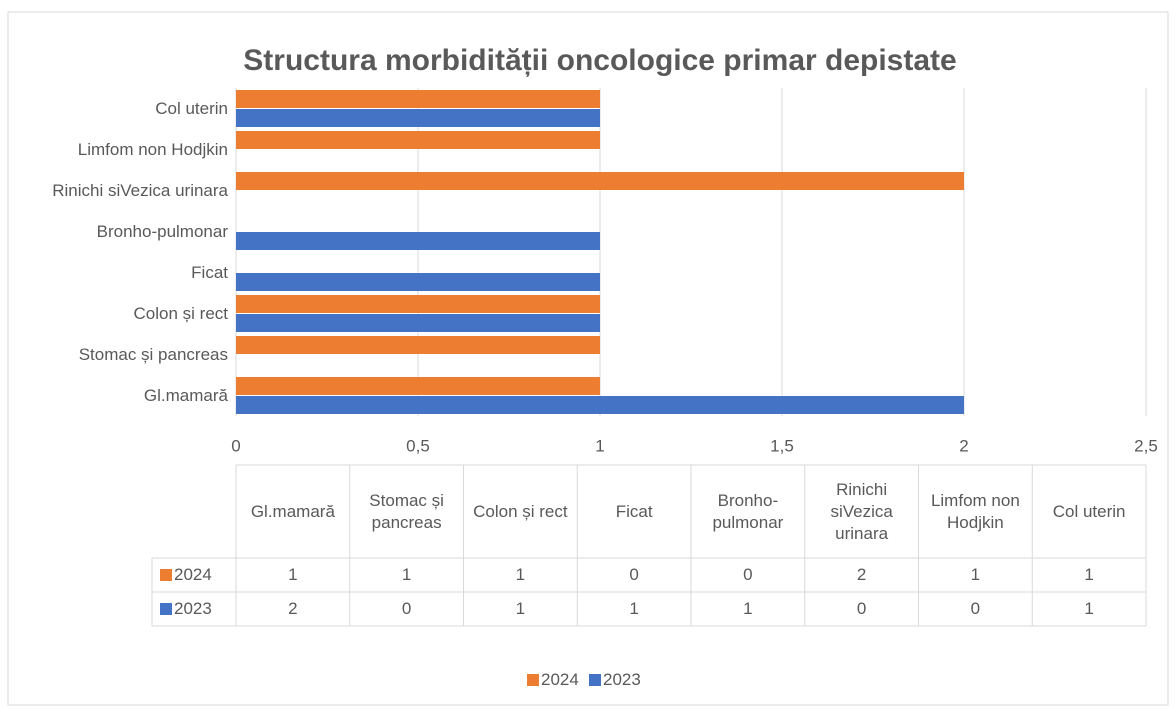  What do you see at coordinates (861, 511) in the screenshot?
I see `table-header: Rinichi siVezica urinara` at bounding box center [861, 511].